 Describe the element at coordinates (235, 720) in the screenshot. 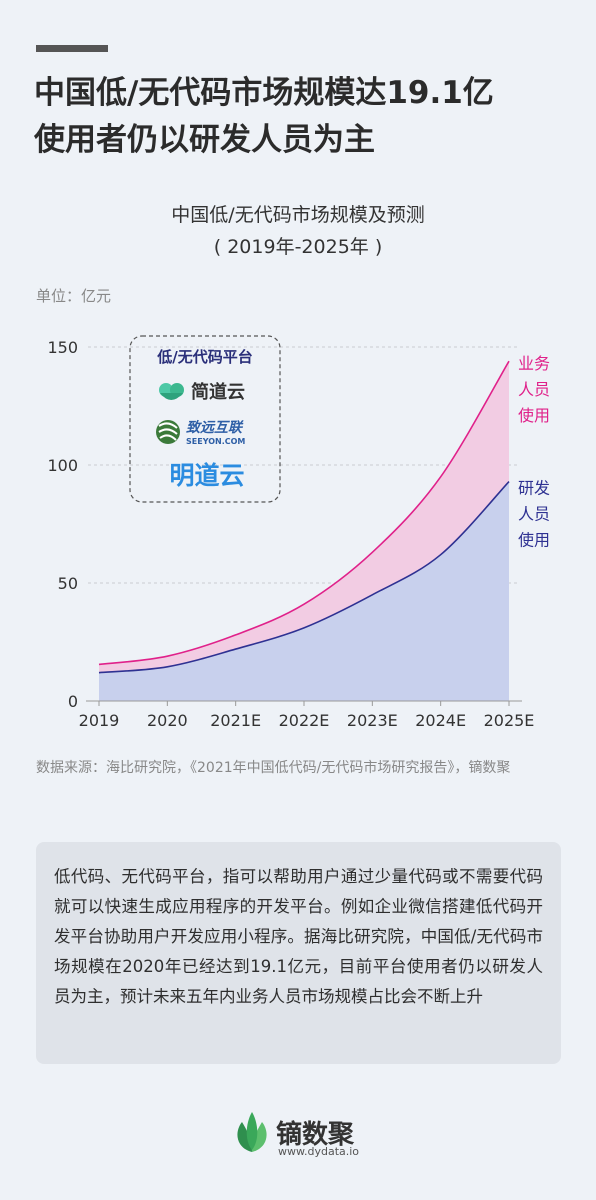

I see `x-tick-label: 2021E` at that location.